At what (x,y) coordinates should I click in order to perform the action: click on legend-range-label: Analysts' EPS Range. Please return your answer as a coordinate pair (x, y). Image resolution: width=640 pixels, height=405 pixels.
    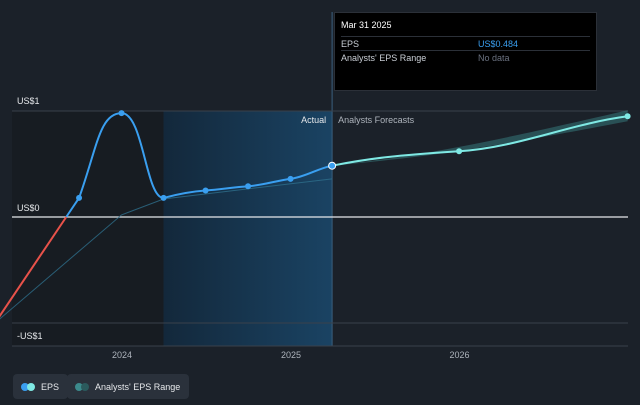
    Looking at the image, I should click on (138, 386).